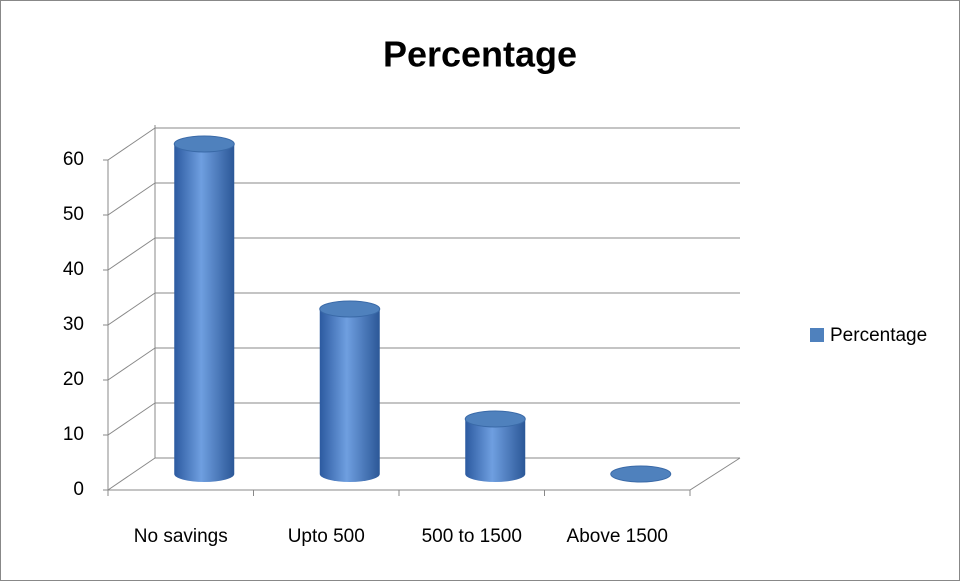 This screenshot has width=960, height=586. What do you see at coordinates (73, 324) in the screenshot?
I see `y-tick-label: 30` at bounding box center [73, 324].